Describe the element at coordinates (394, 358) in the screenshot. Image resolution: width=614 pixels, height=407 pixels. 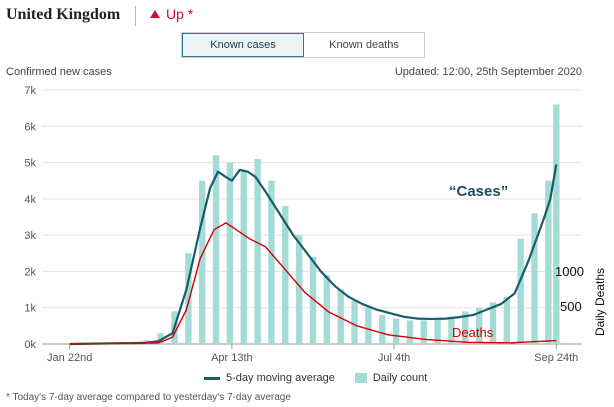
I see `x-tick-label: Jul 4th` at that location.